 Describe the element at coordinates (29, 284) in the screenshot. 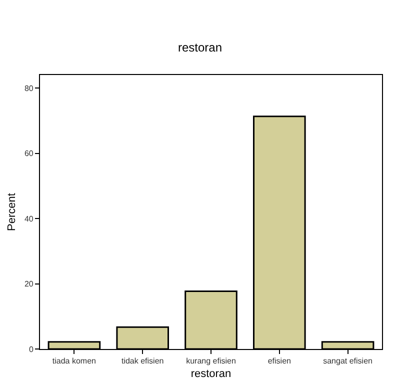

I see `y-tick-label: 20` at that location.